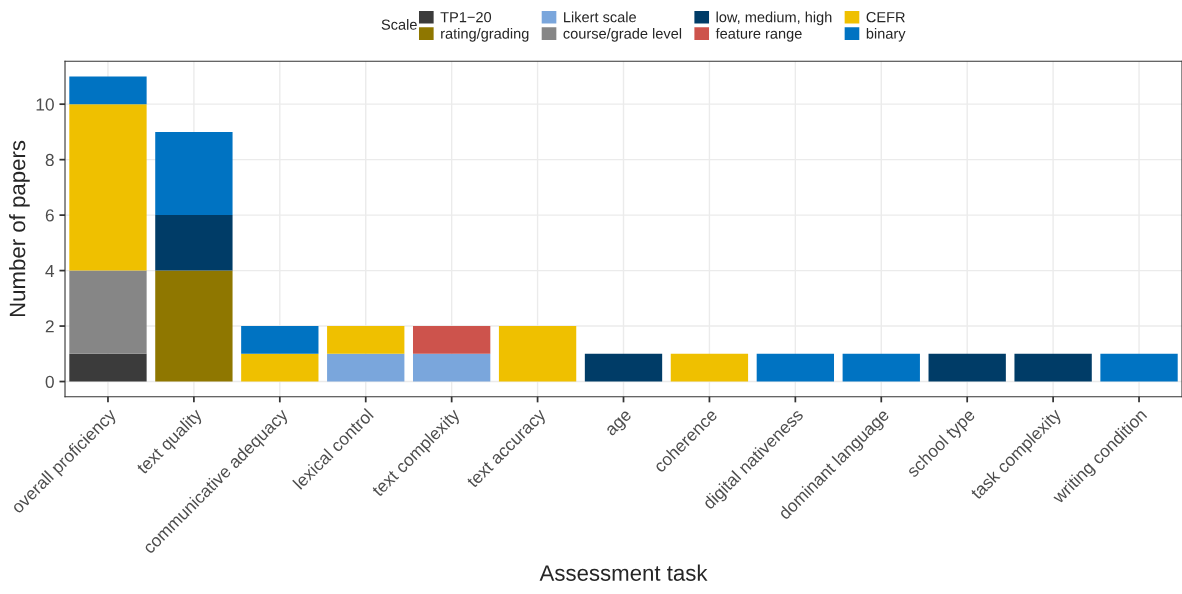 This screenshot has width=1182, height=594. I want to click on x-tick-label: age, so click(620, 424).